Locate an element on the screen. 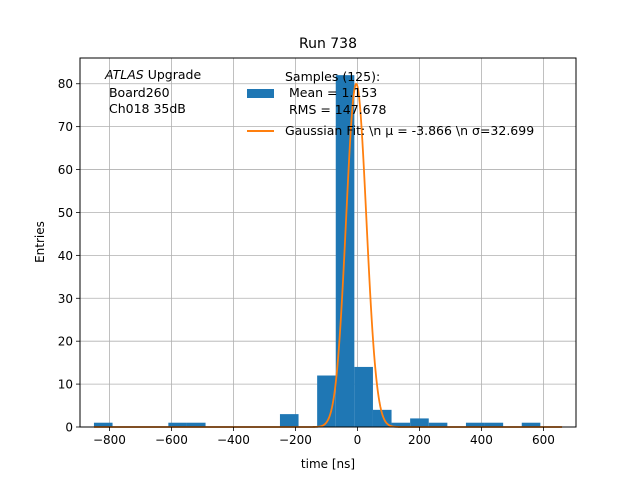  chart-title: Run 738 is located at coordinates (328, 44).